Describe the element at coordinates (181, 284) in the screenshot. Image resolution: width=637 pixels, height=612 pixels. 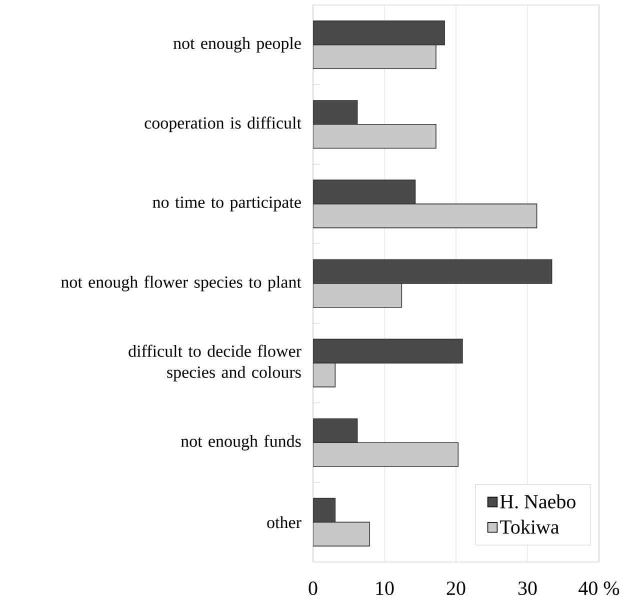
I see `y-tick-label: not enough flower species to plant` at that location.